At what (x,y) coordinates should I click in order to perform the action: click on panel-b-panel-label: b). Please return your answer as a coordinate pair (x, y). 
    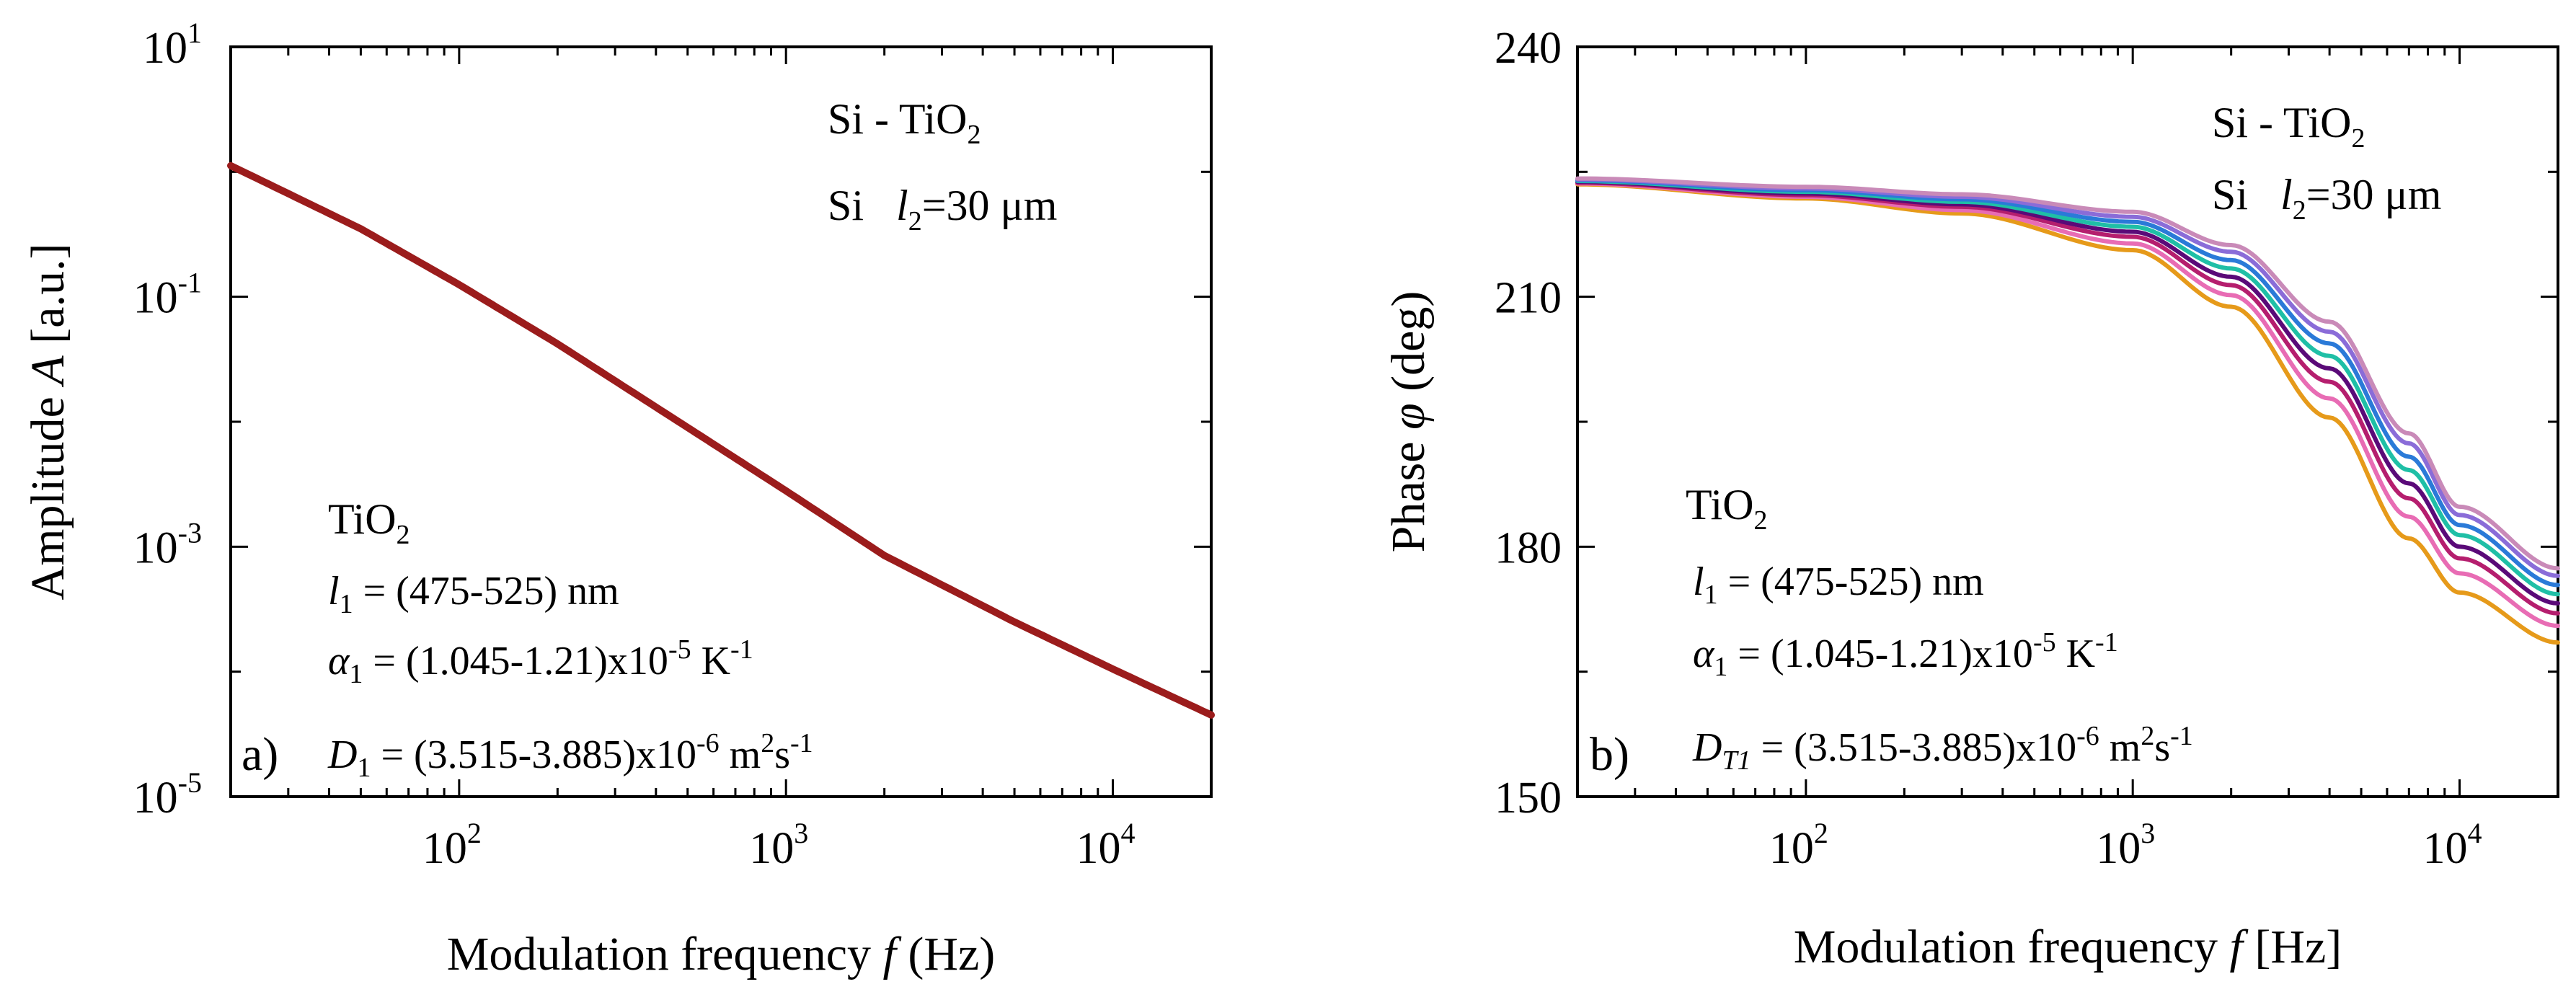
    Looking at the image, I should click on (1609, 755).